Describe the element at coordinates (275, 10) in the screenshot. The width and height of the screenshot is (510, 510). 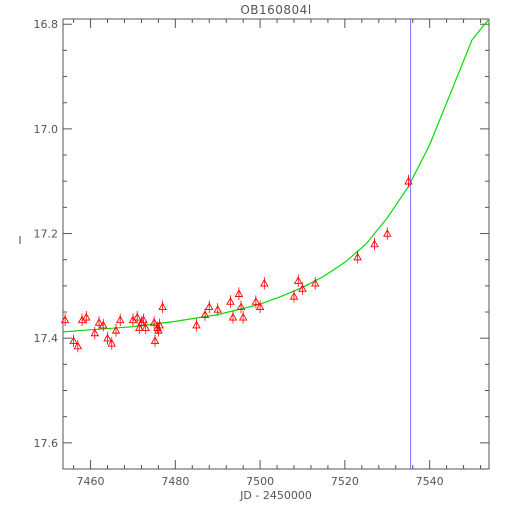
I see `chart-title: OB160804l` at that location.